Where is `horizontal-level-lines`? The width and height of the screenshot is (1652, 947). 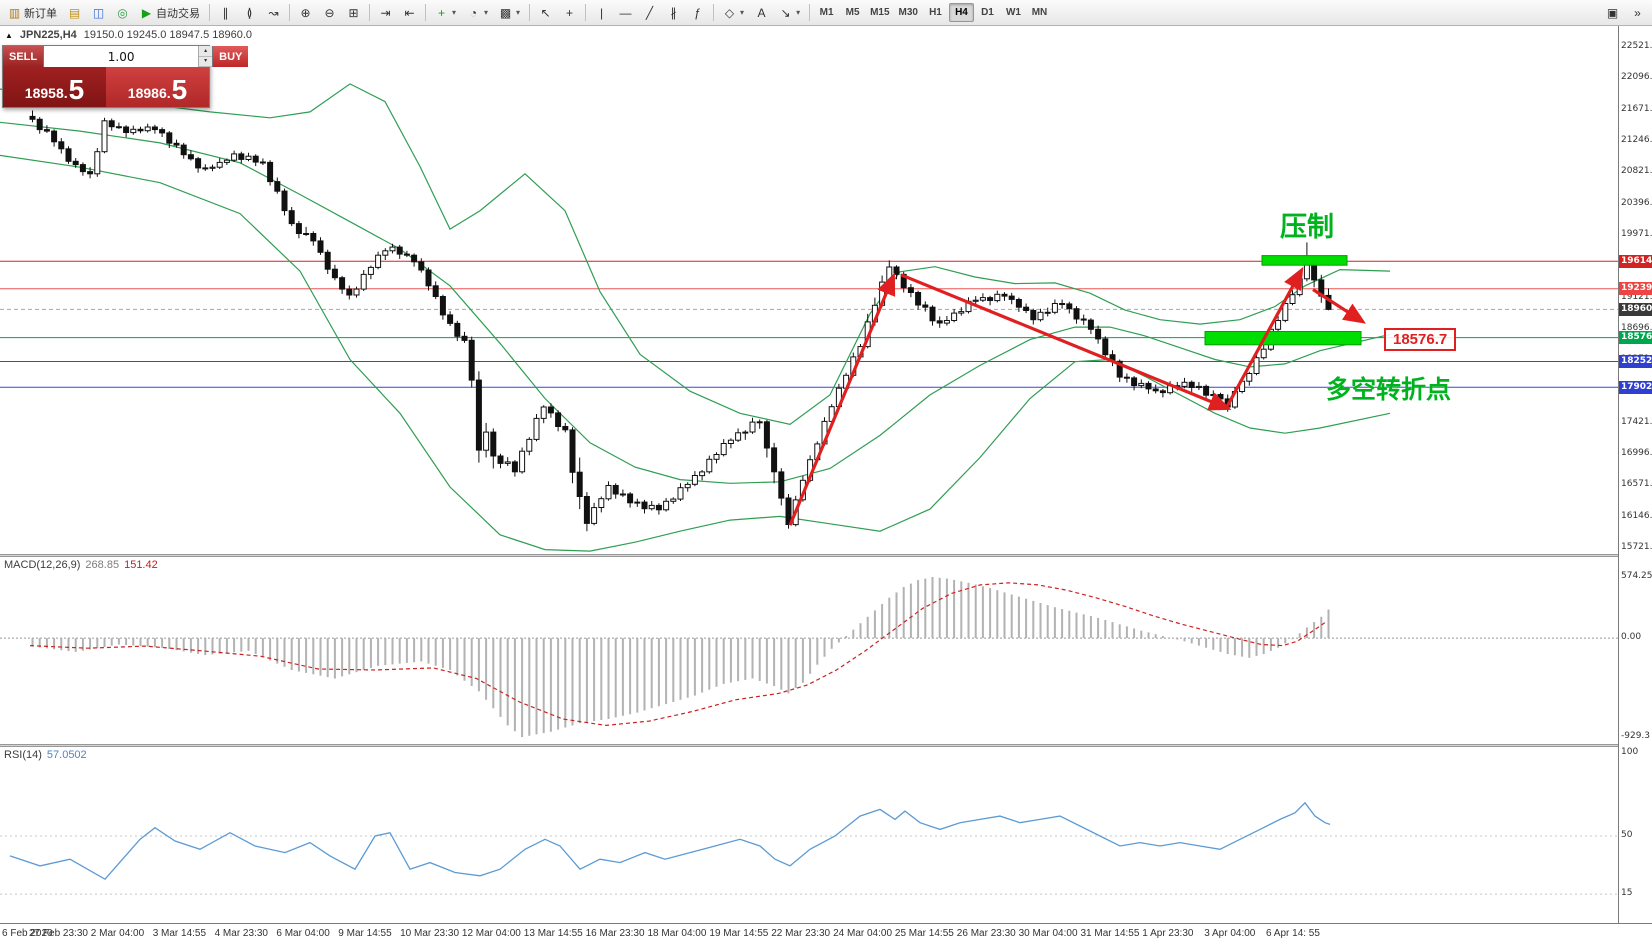 horizontal-level-lines is located at coordinates (809, 324).